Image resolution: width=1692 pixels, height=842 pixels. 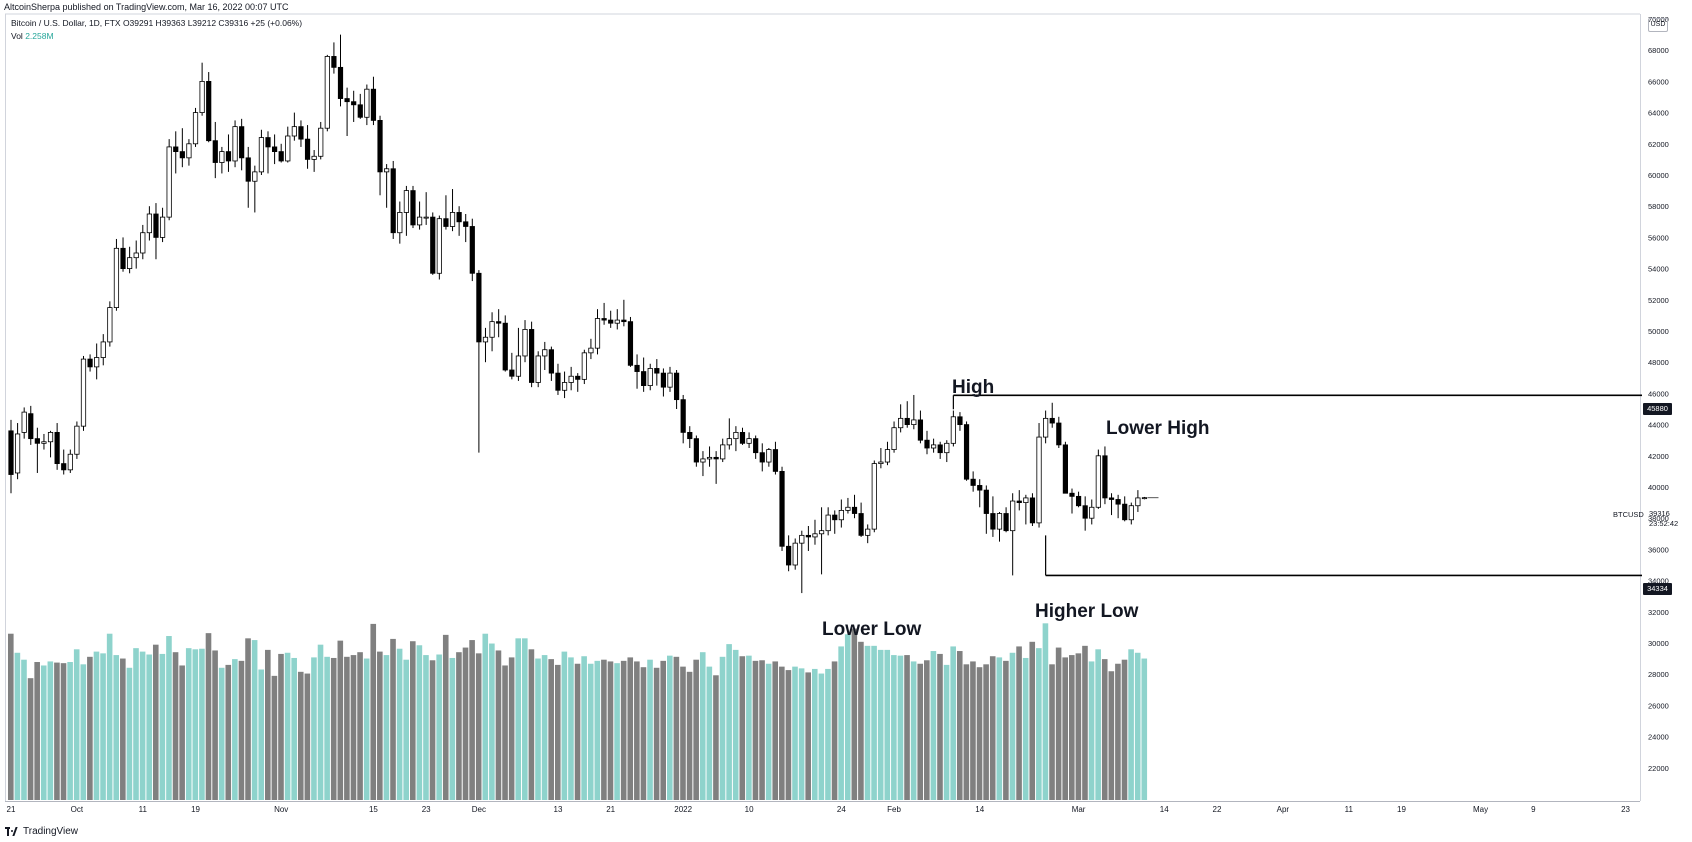 What do you see at coordinates (1657, 409) in the screenshot?
I see `price-badge-high: 45880` at bounding box center [1657, 409].